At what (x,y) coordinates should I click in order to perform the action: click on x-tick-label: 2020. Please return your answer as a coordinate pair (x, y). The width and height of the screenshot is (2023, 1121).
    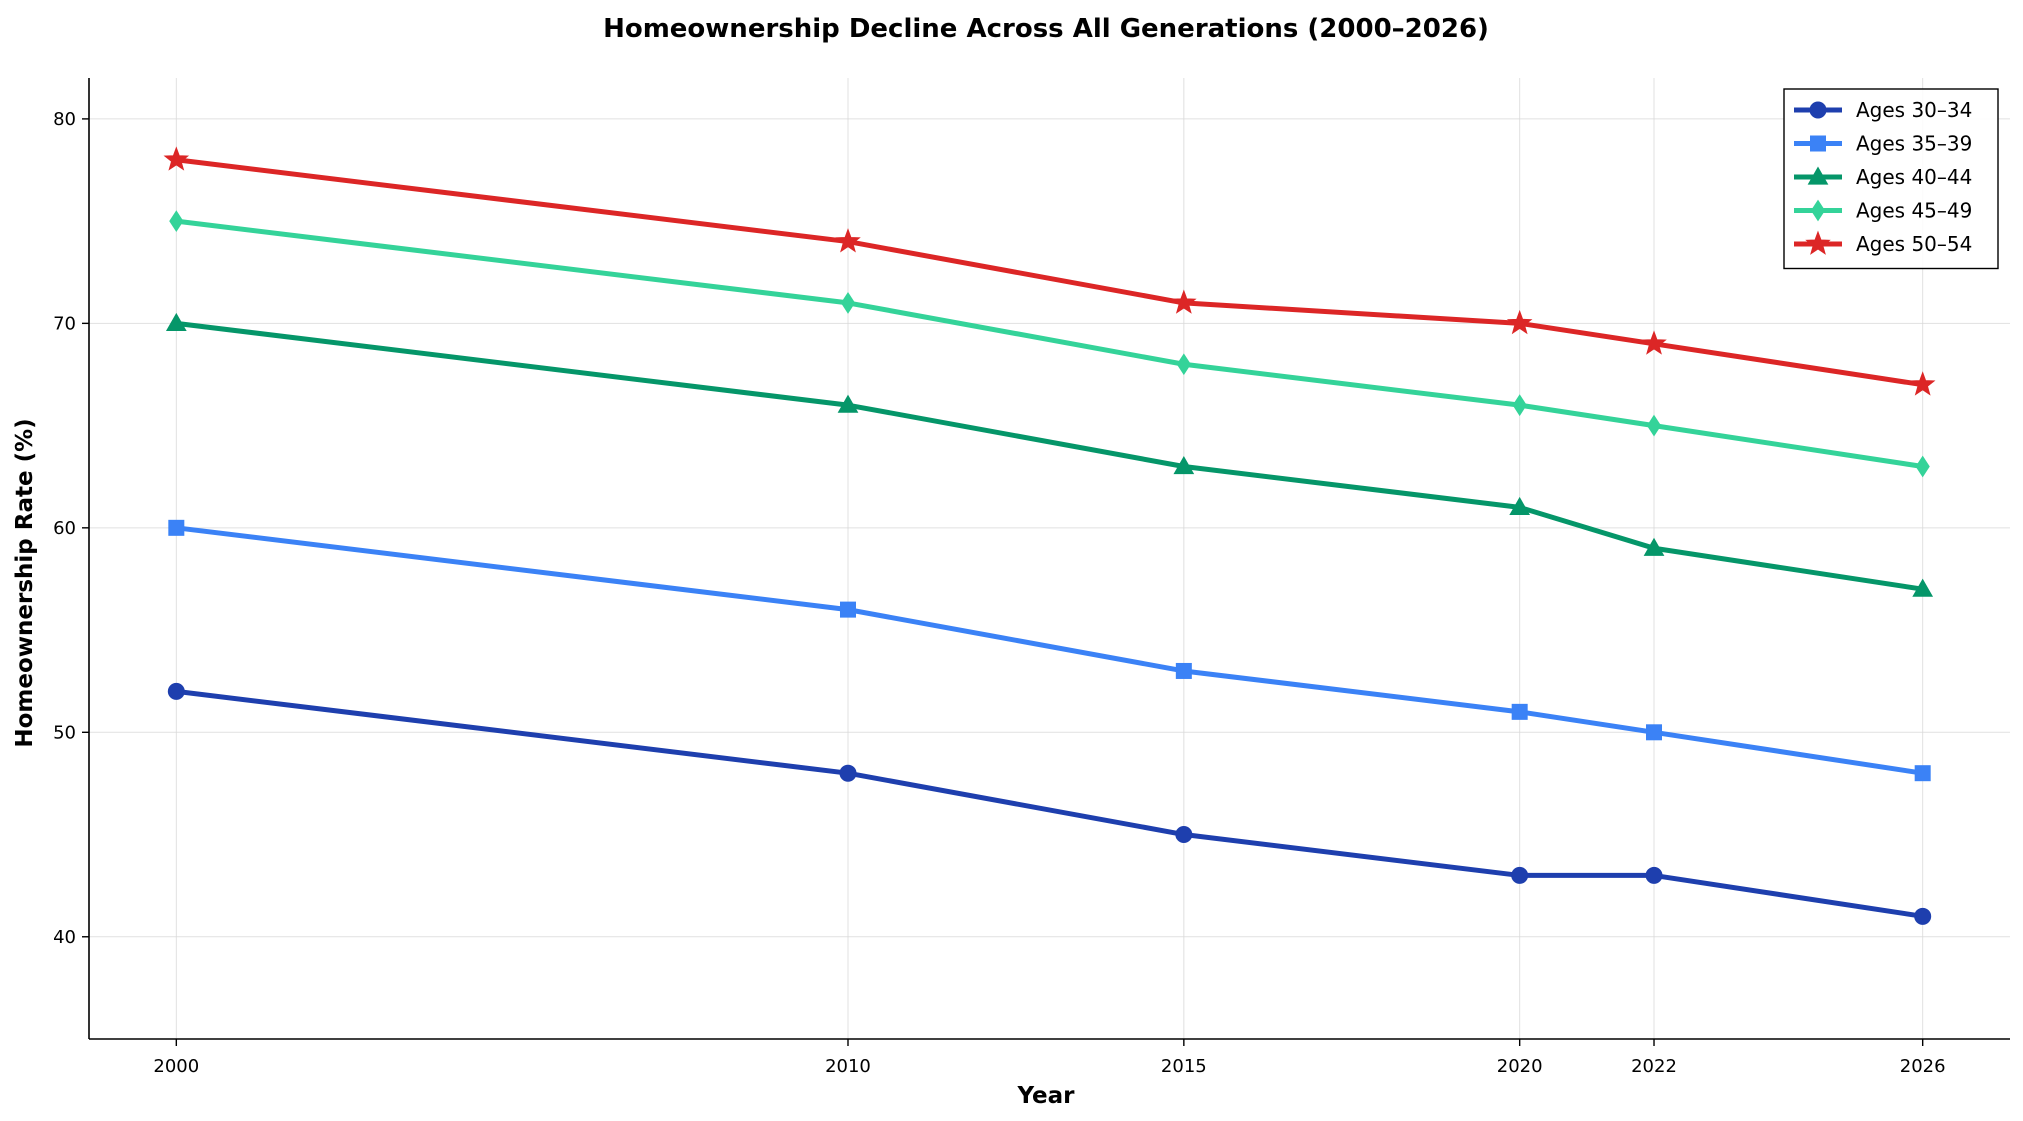
    Looking at the image, I should click on (1520, 1066).